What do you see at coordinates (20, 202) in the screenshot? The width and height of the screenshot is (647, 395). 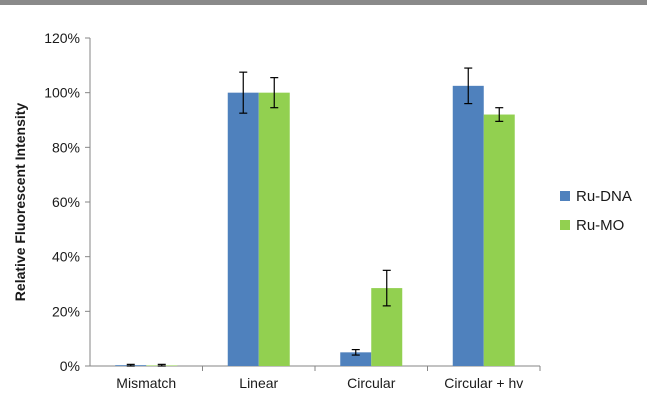 I see `y-axis-title: Relative Fluorescent Intensity` at bounding box center [20, 202].